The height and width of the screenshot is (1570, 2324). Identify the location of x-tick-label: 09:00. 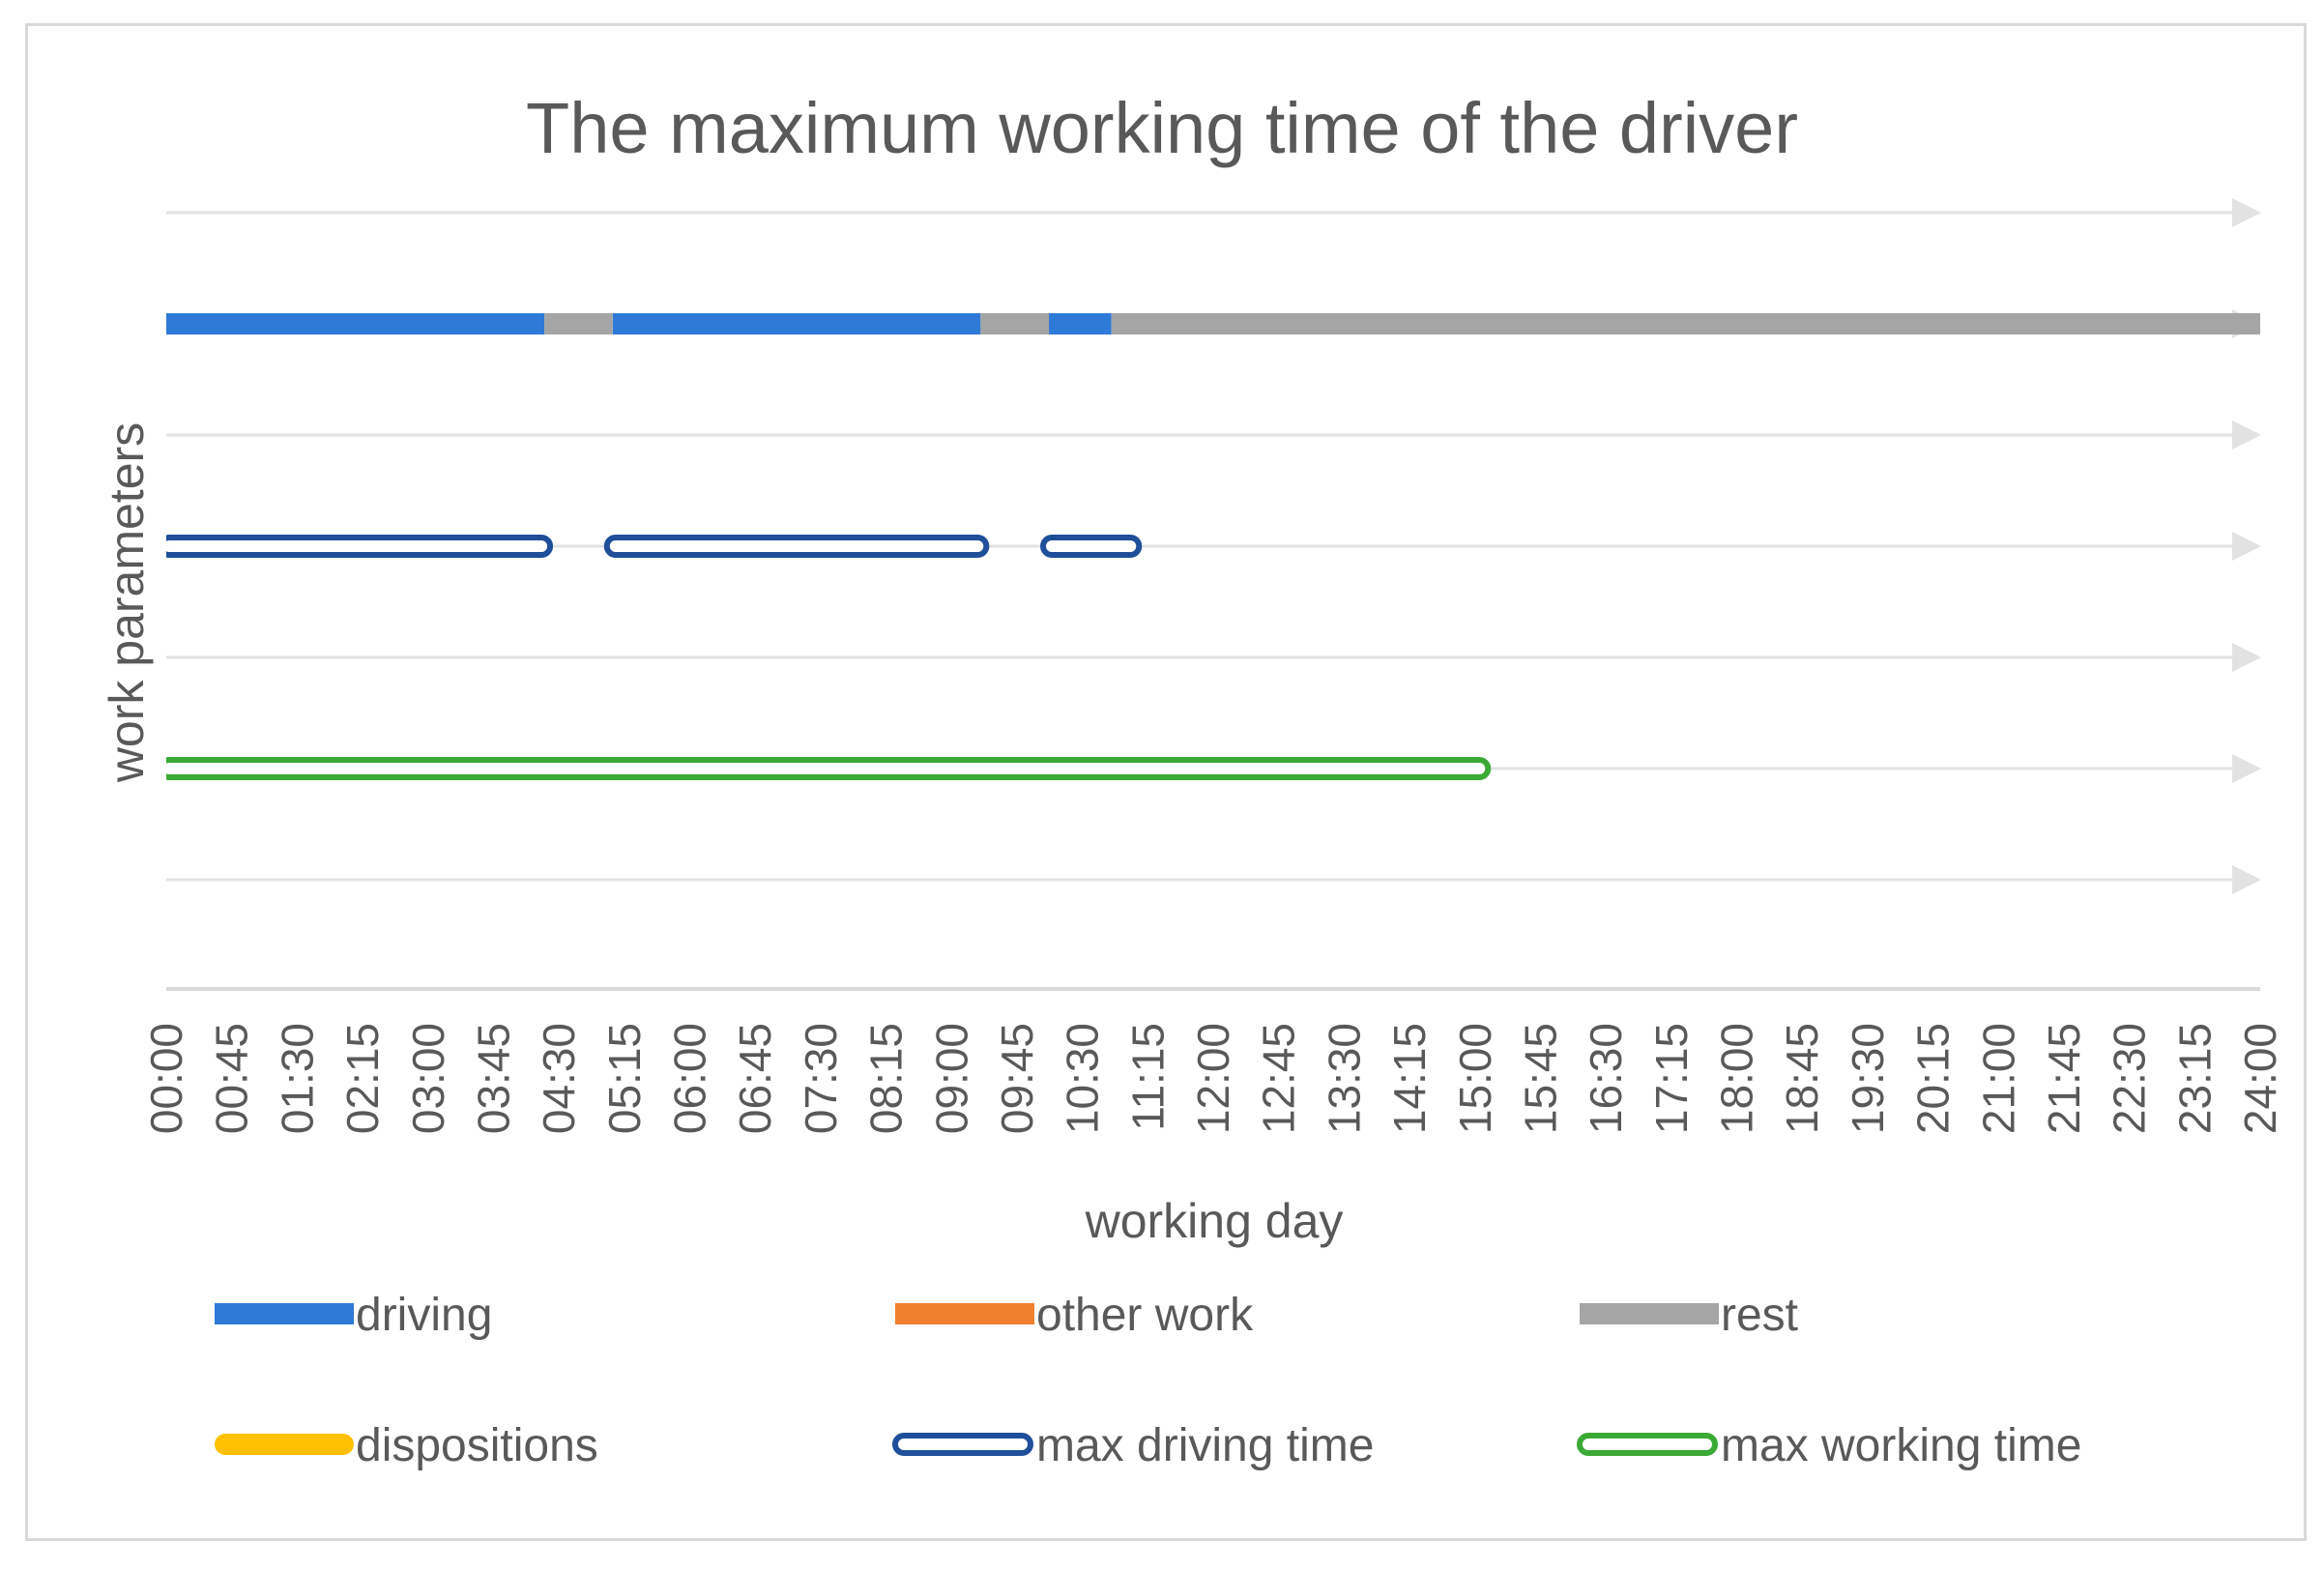
(951, 1078).